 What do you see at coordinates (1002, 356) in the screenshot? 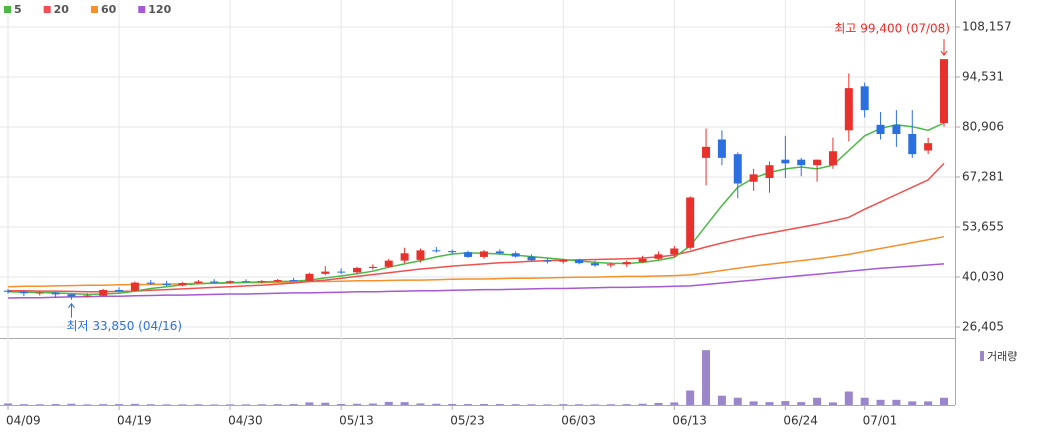
I see `volume-legend-label: 거래량` at bounding box center [1002, 356].